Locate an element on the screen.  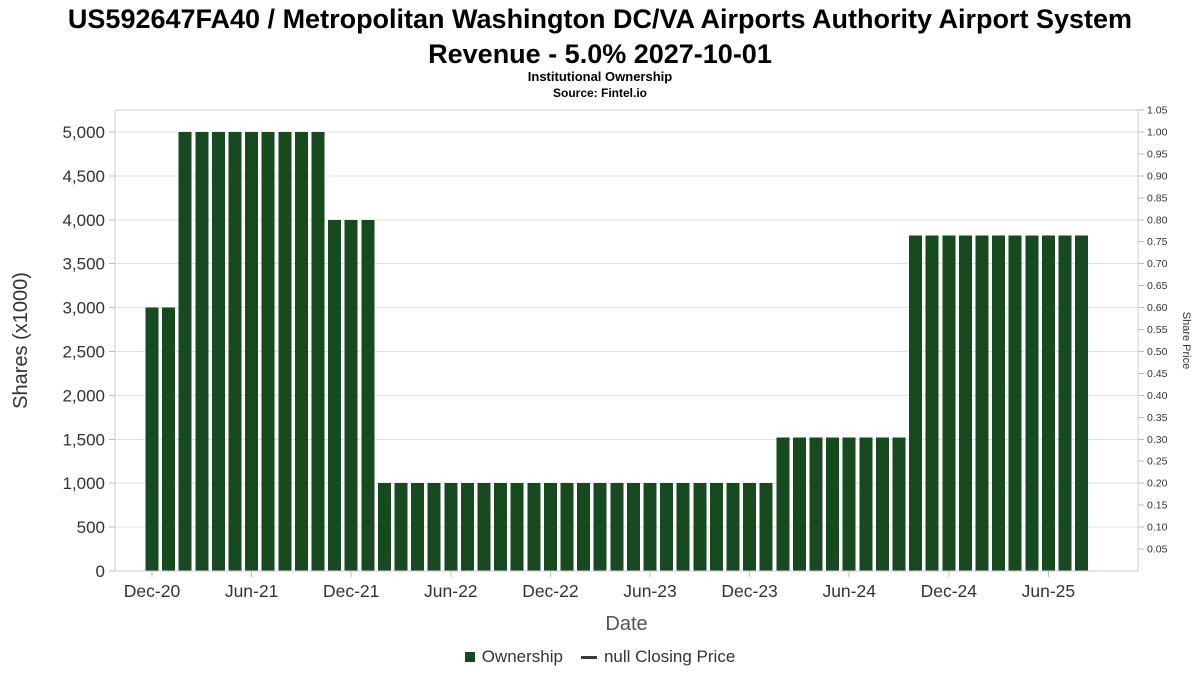
legend-item-closing-price: null Closing Price is located at coordinates (658, 657).